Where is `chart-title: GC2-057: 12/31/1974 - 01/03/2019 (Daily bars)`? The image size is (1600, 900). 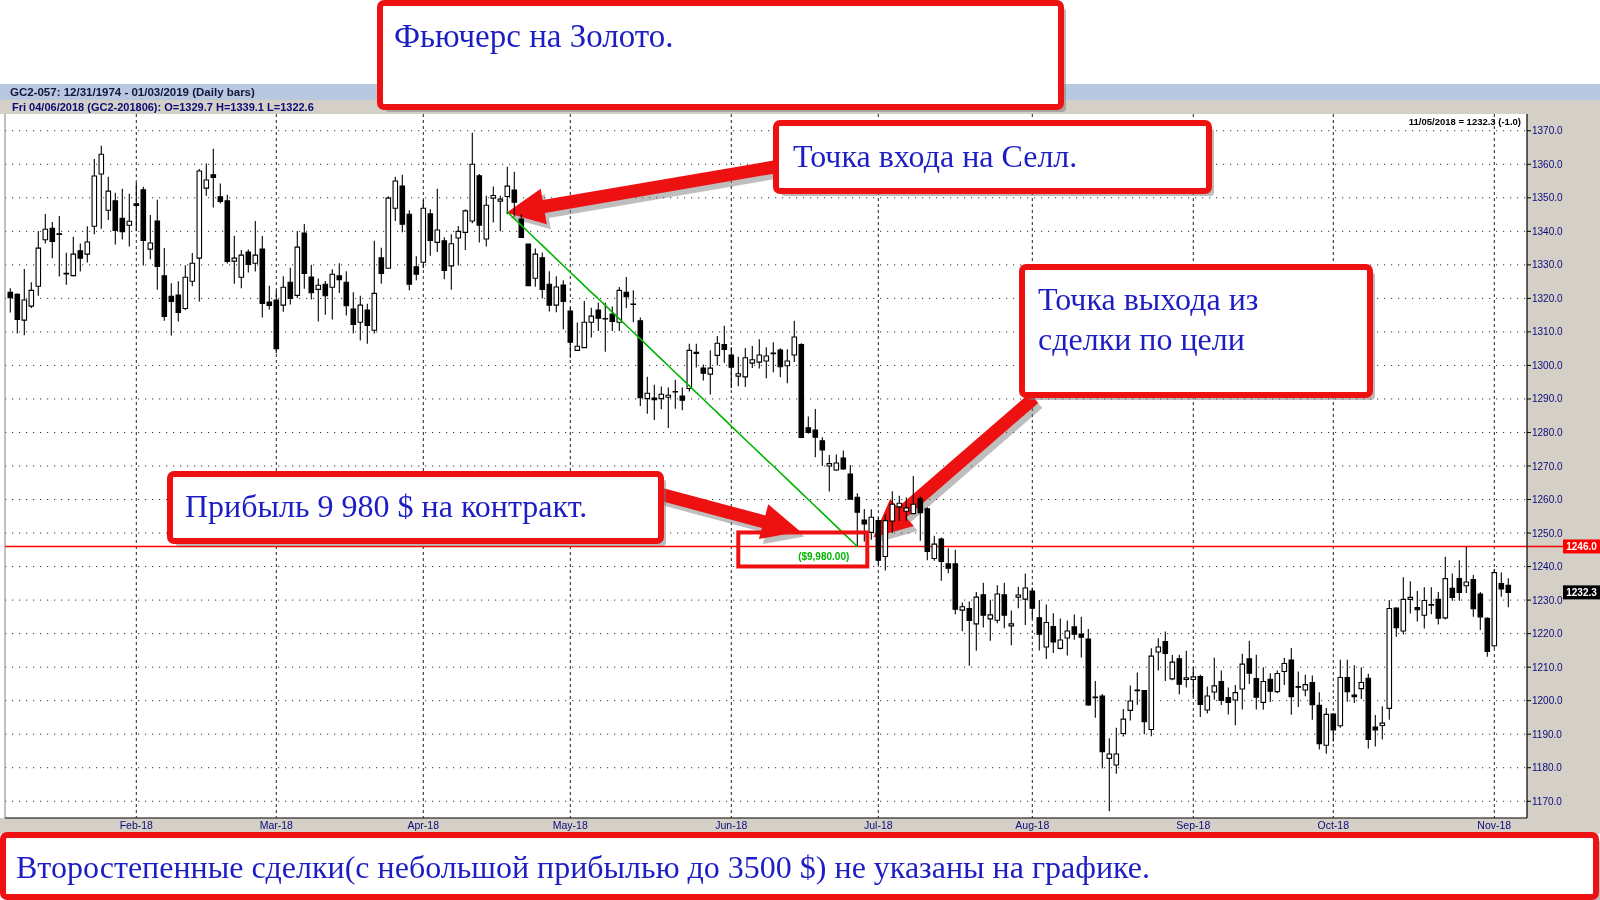 chart-title: GC2-057: 12/31/1974 - 01/03/2019 (Daily bars) is located at coordinates (133, 92).